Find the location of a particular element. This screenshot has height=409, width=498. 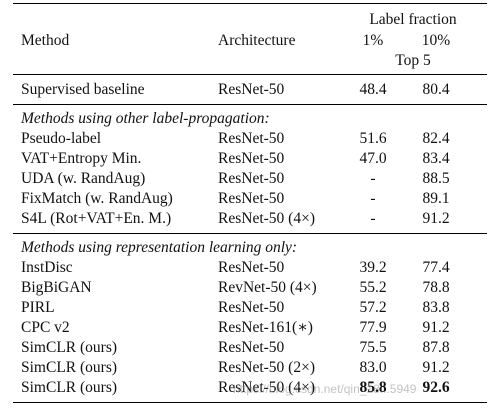

table-row-10pct: 88.5 is located at coordinates (436, 178).